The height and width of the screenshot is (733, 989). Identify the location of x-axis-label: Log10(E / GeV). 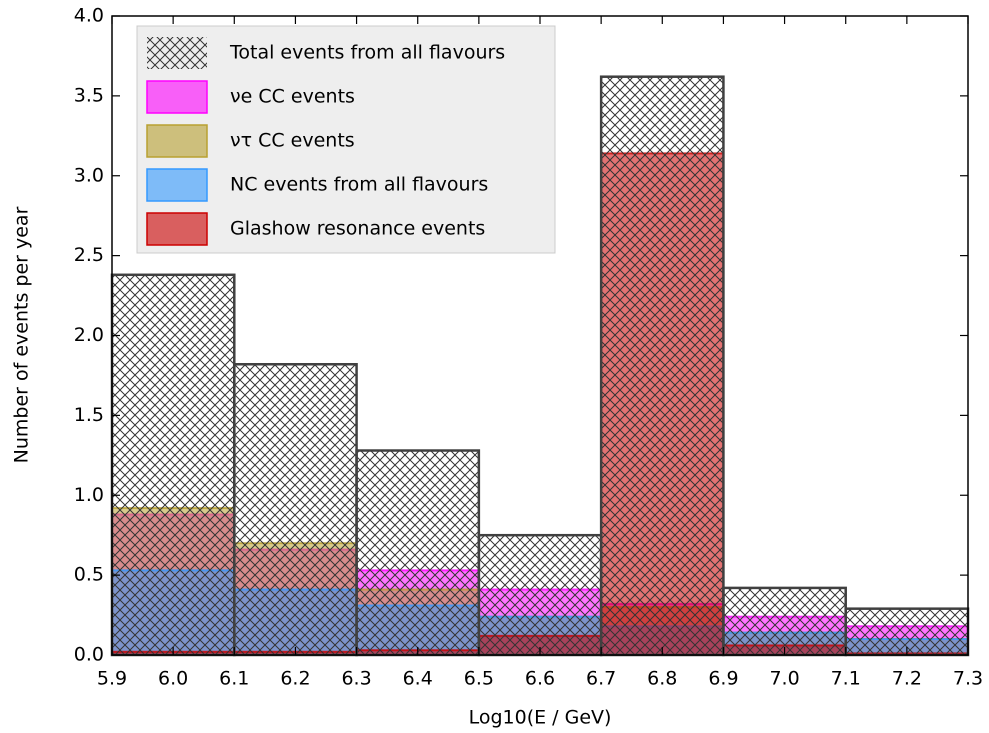
(540, 718).